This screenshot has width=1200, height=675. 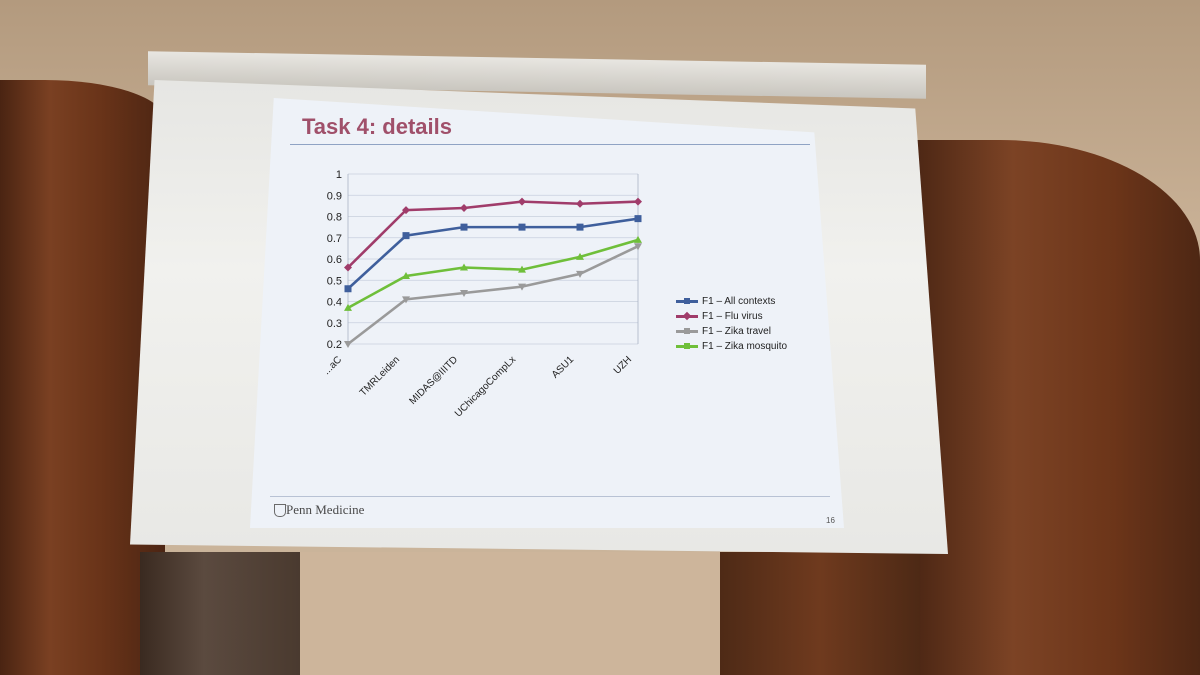 I want to click on legend-item: F1 – Zika mosquito, so click(x=731, y=346).